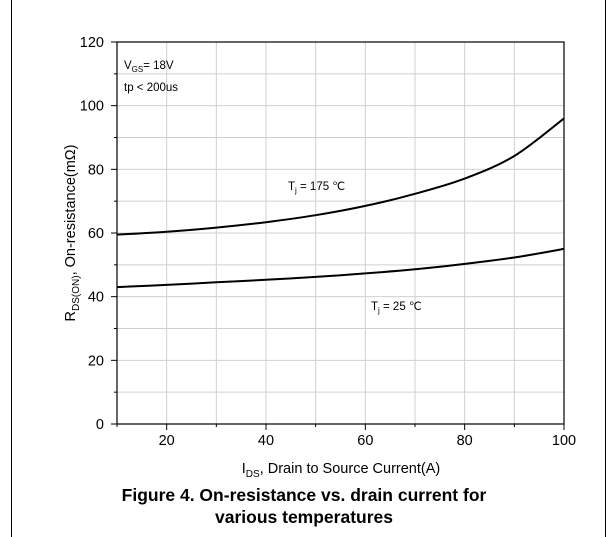  Describe the element at coordinates (96, 298) in the screenshot. I see `y-tick-label: 40` at that location.